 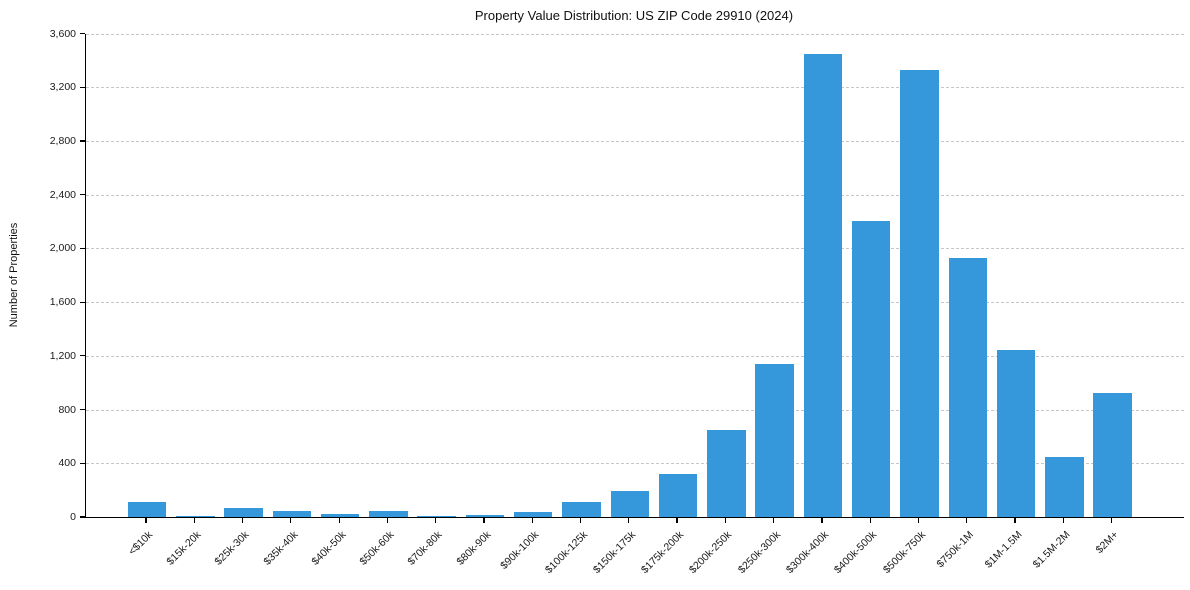 What do you see at coordinates (485, 515) in the screenshot?
I see `bar-$80k-90k` at bounding box center [485, 515].